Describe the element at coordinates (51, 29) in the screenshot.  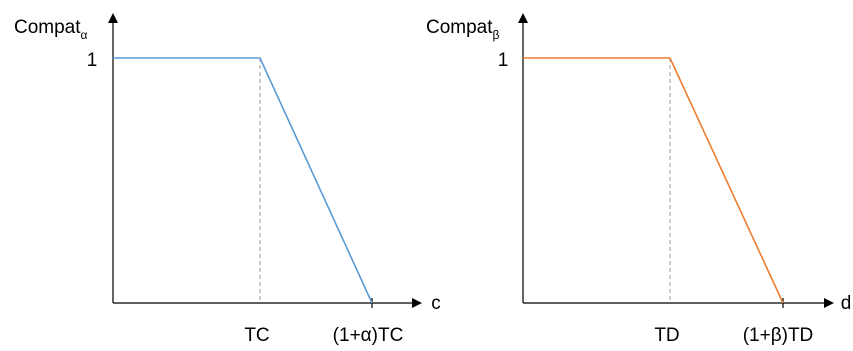
I see `y-axis-label: Compatα` at that location.